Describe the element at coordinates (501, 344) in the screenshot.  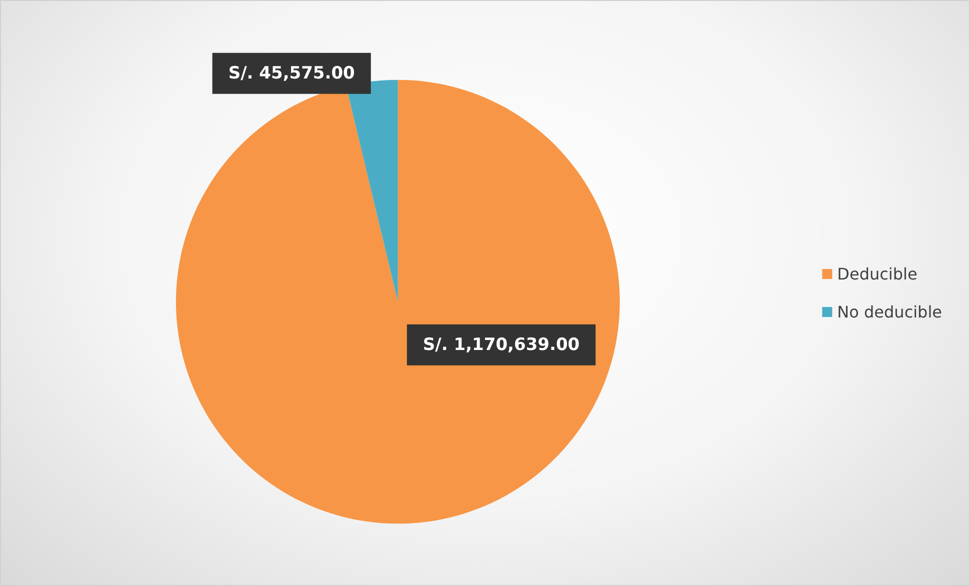
I see `data-label: S/. 1,170,639.00` at that location.